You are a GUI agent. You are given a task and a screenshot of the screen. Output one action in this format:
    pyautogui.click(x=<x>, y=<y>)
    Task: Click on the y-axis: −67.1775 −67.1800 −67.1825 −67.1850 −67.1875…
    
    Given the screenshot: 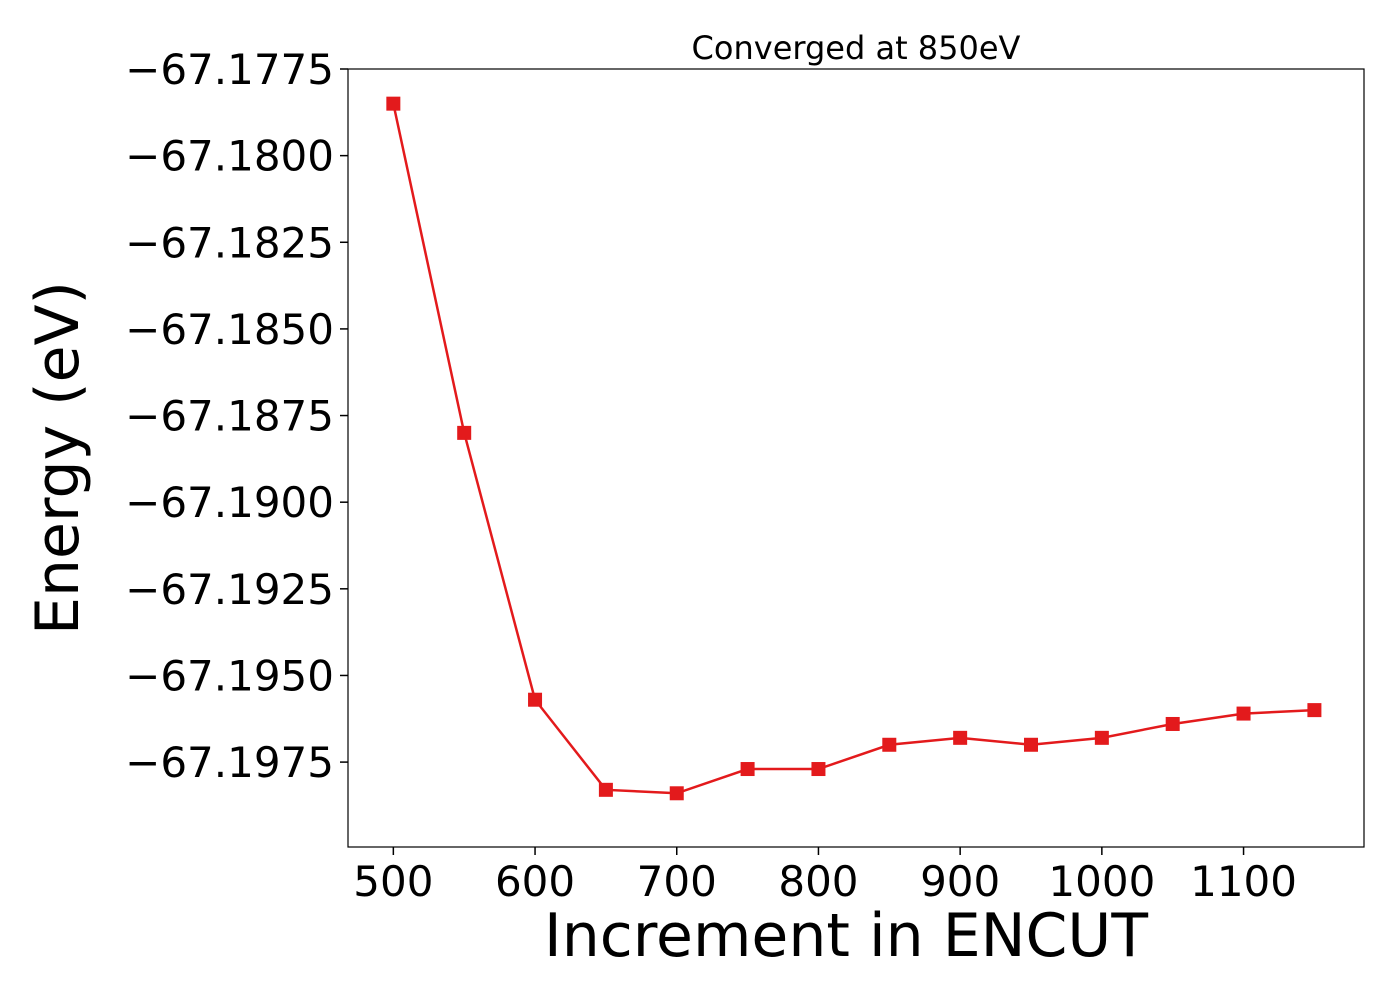 What is the action you would take?
    pyautogui.click(x=236, y=416)
    